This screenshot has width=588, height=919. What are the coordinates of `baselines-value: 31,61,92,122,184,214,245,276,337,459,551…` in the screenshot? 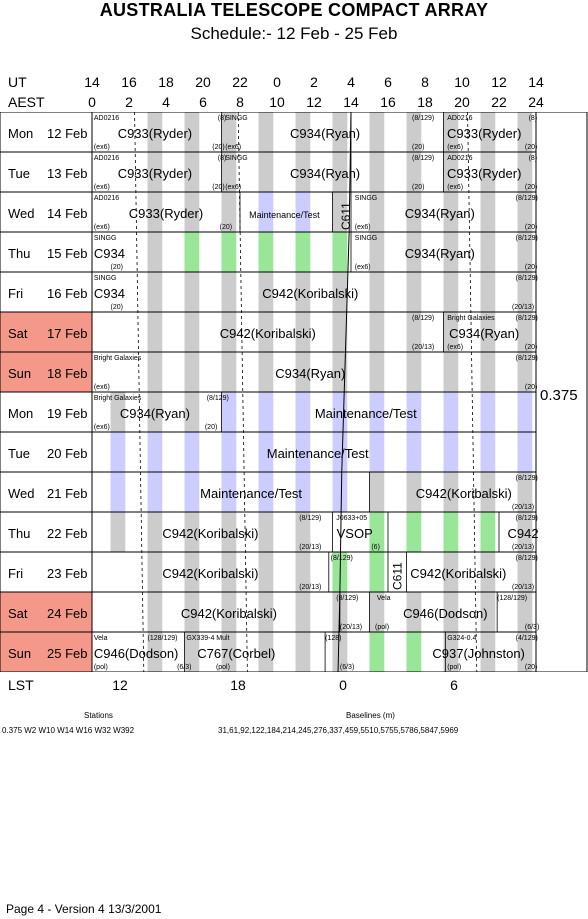 It's located at (338, 730).